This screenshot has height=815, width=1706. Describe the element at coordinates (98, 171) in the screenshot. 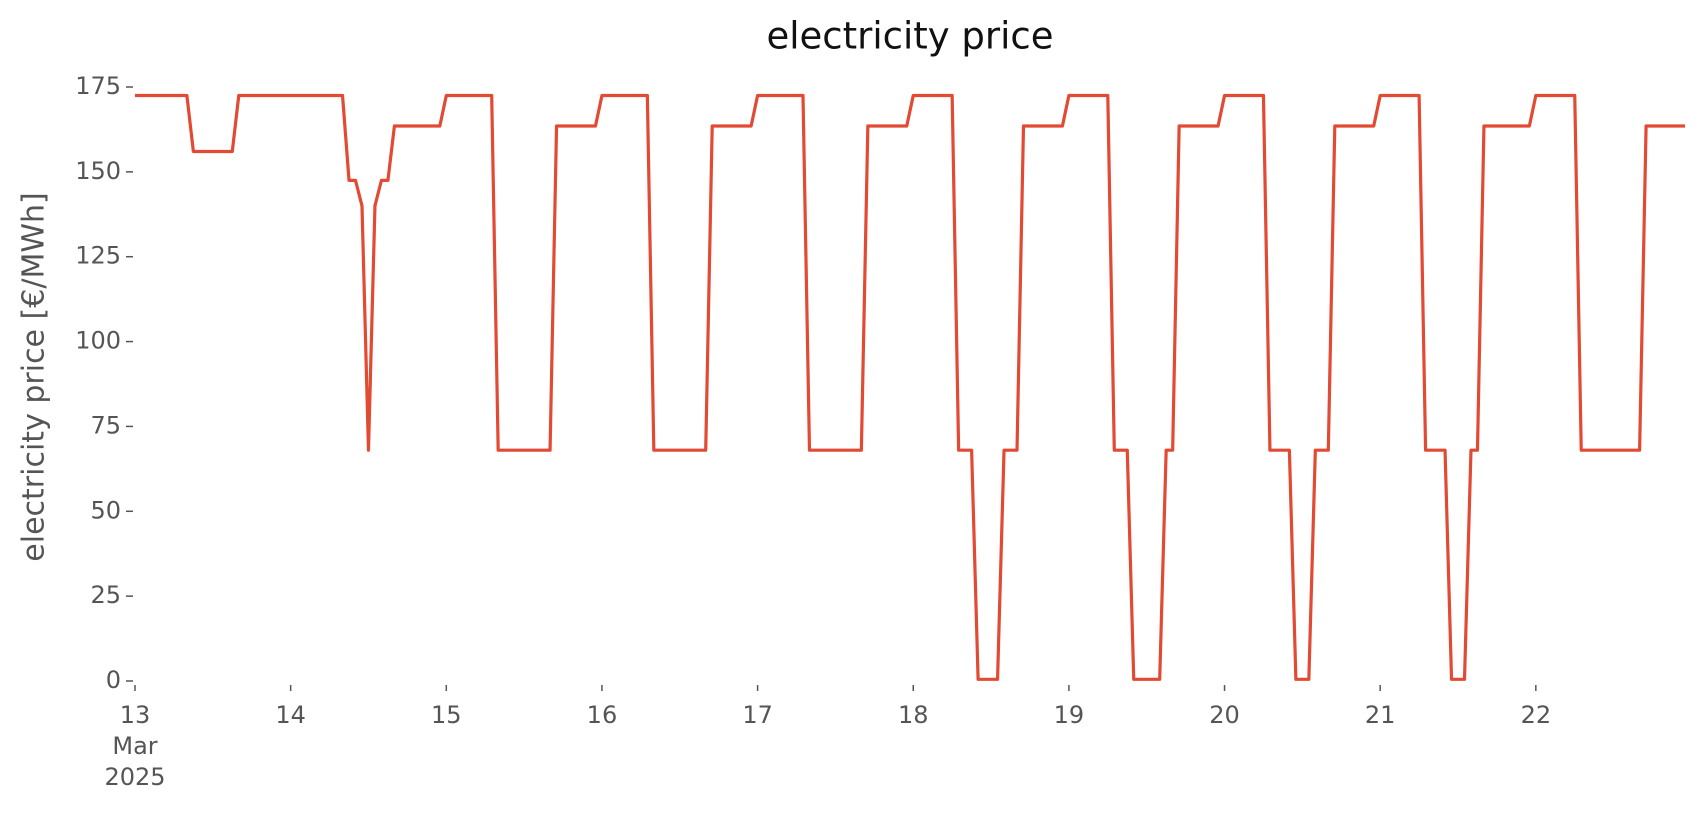

I see `y-tick-label: 150` at that location.